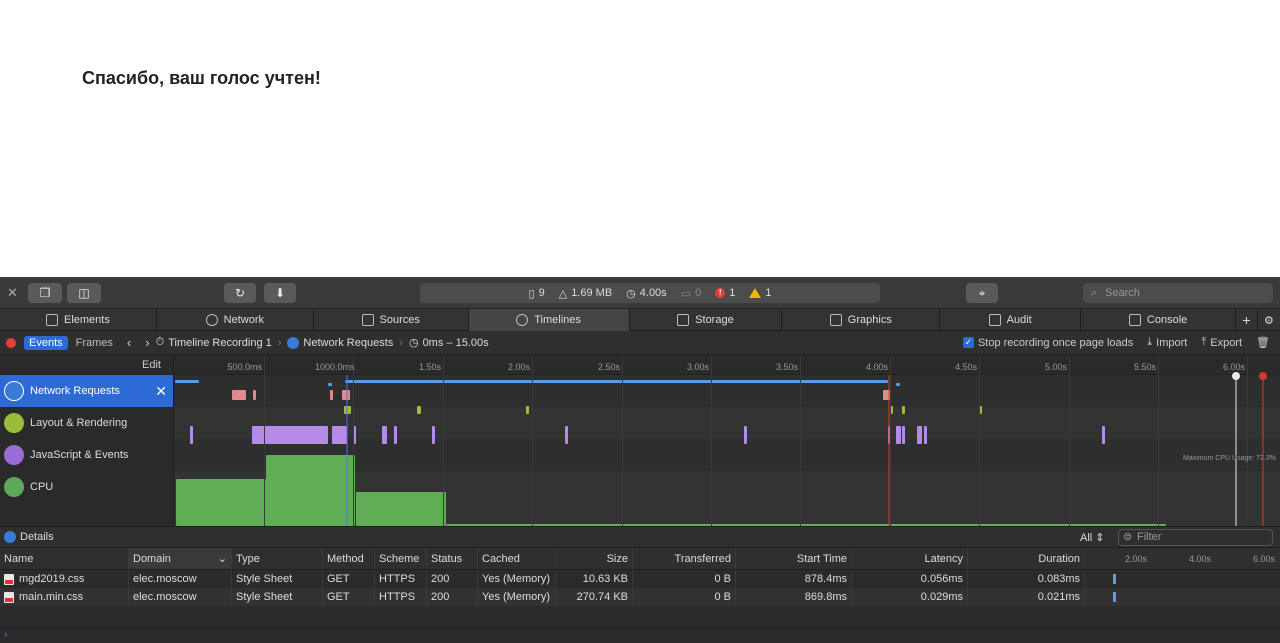 The image size is (1280, 643). What do you see at coordinates (1026, 558) in the screenshot?
I see `column-duration: Duration` at bounding box center [1026, 558].